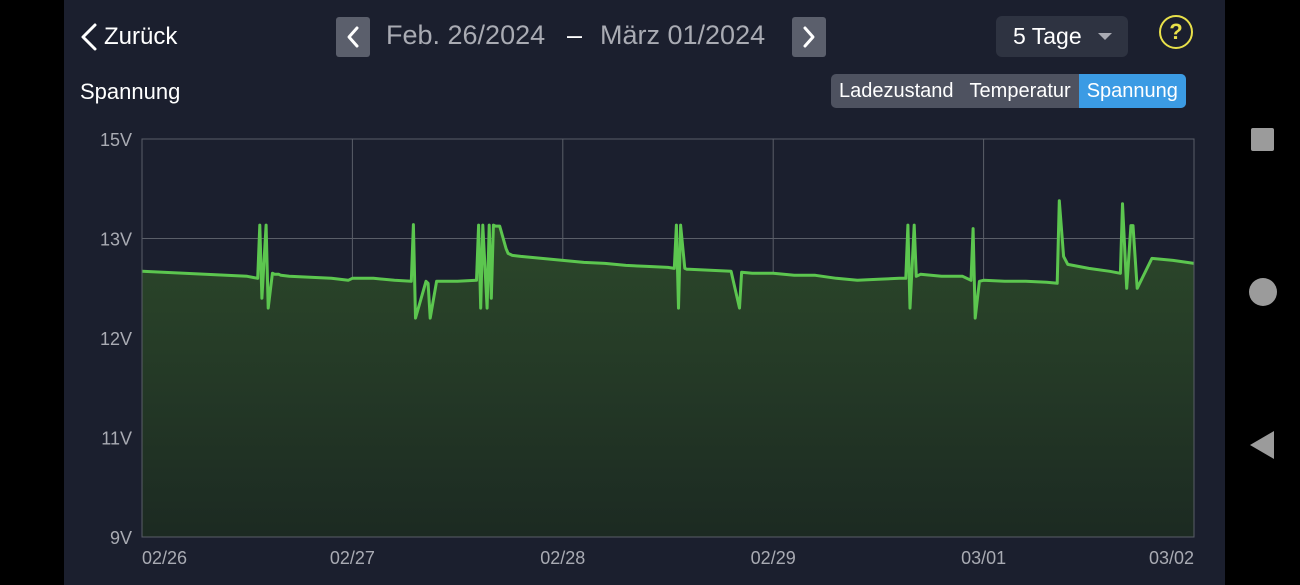 The height and width of the screenshot is (585, 1300). I want to click on x-tick-label: 02/27, so click(352, 558).